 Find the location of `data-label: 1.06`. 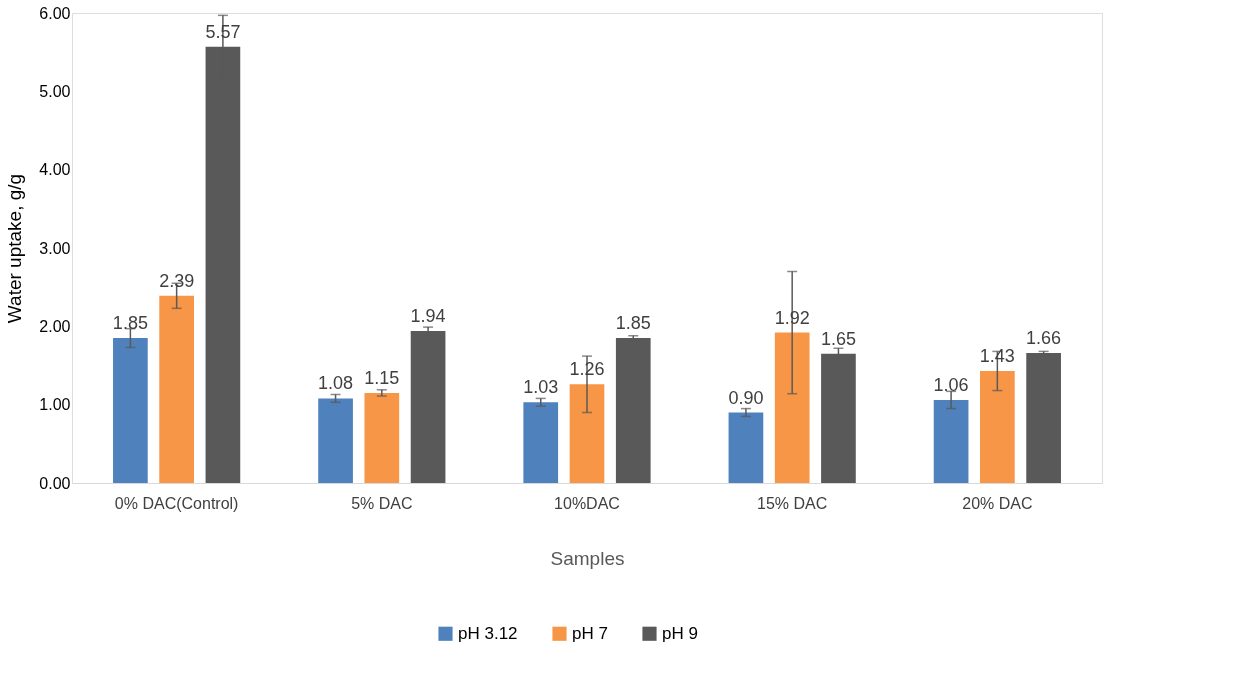

data-label: 1.06 is located at coordinates (951, 384).